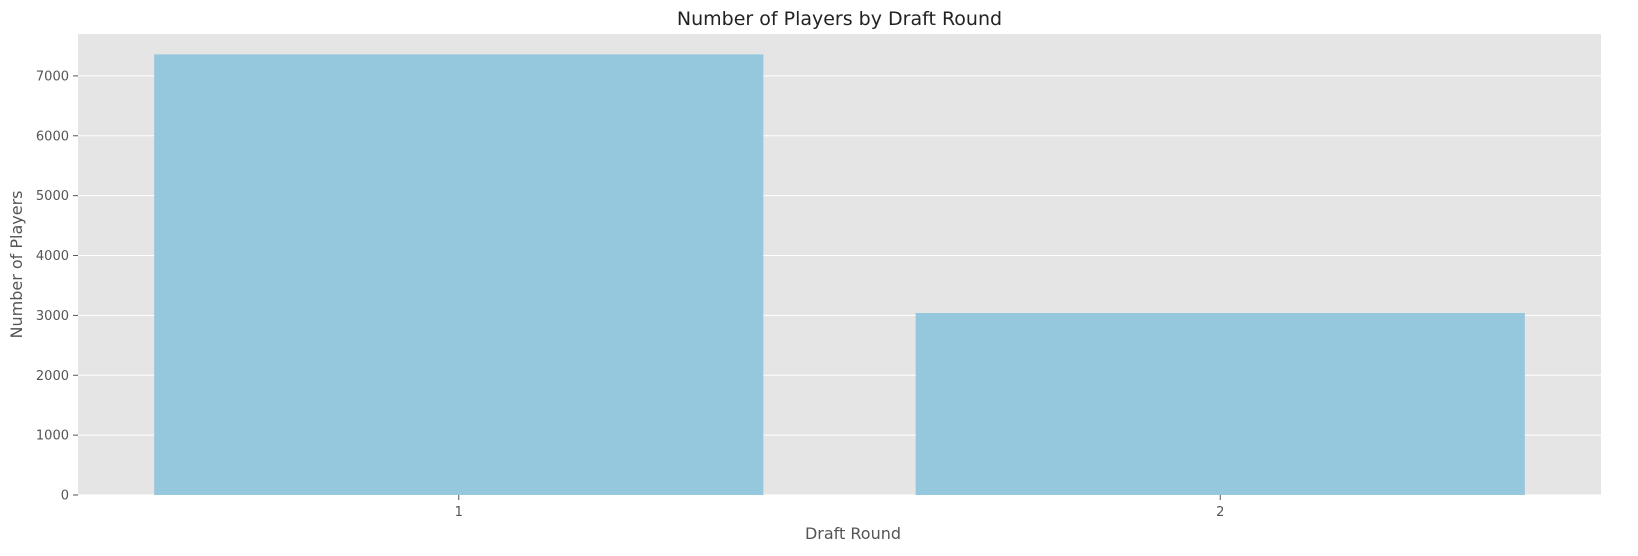  I want to click on y-tick-label: 0, so click(65, 496).